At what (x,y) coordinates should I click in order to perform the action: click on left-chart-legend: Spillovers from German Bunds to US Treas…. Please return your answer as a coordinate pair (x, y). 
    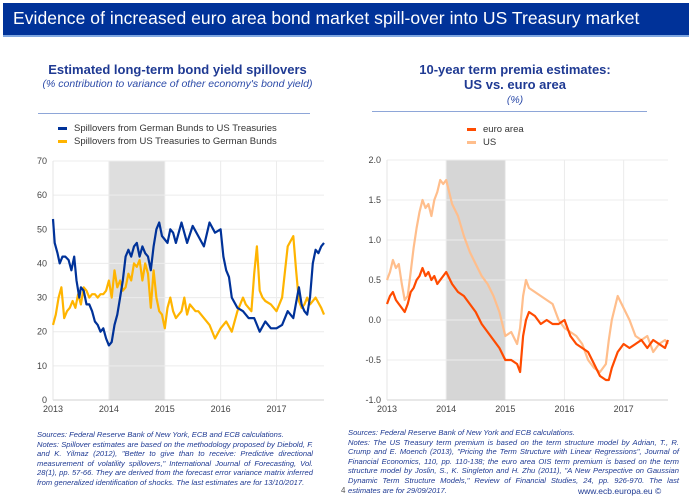
    Looking at the image, I should click on (167, 135).